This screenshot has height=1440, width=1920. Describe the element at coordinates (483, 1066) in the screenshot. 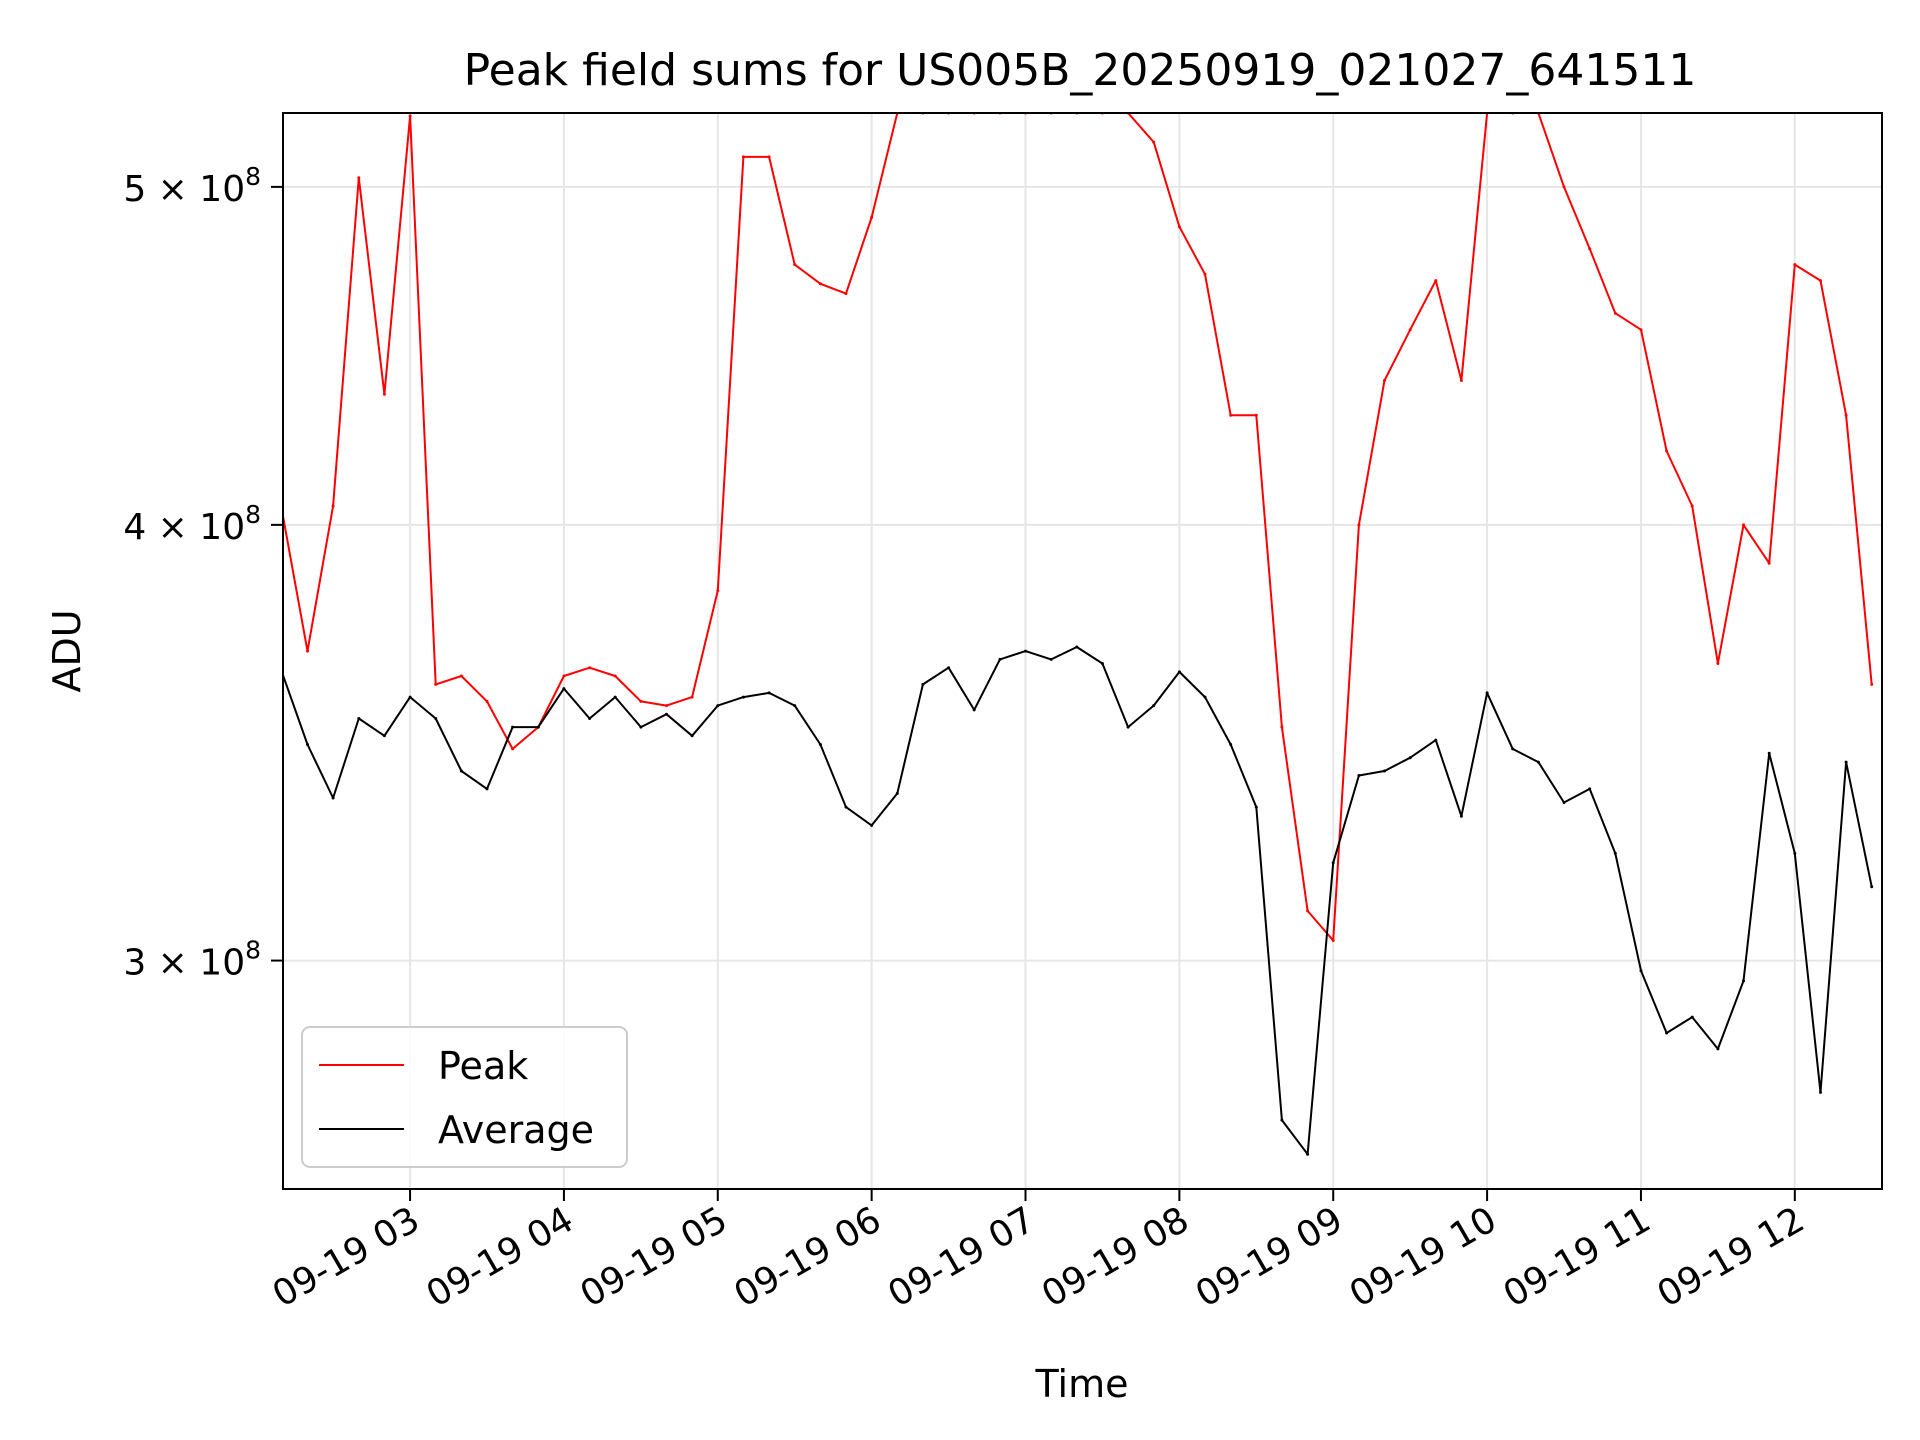

I see `legend-peak-label: Peak` at that location.